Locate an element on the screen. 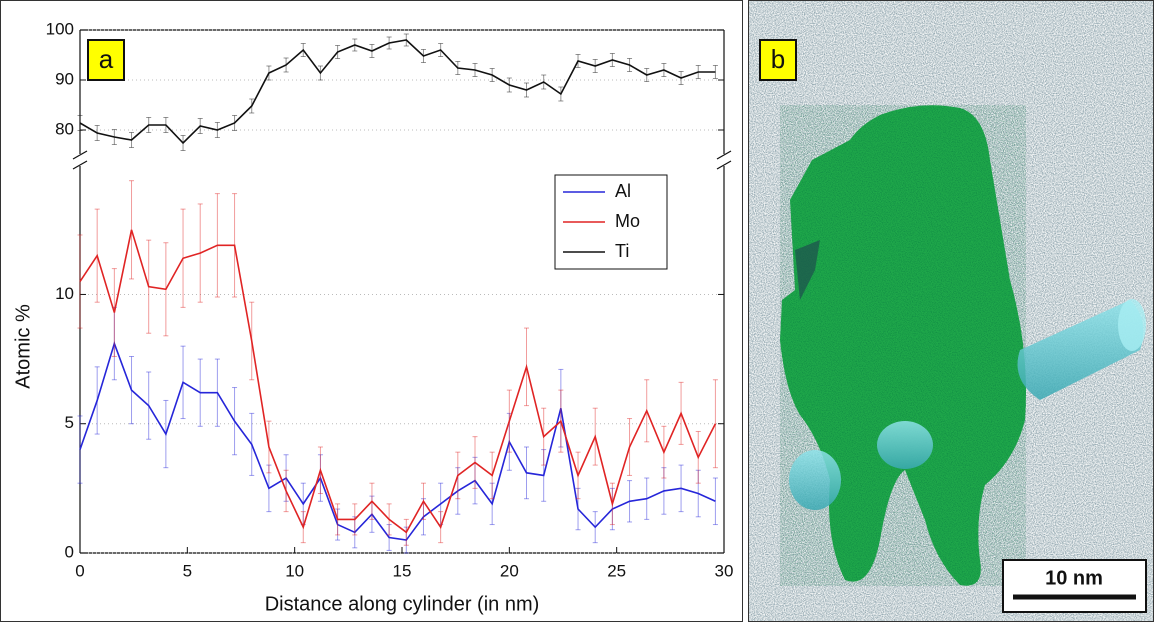  y-tick-label: 5 is located at coordinates (69, 422).